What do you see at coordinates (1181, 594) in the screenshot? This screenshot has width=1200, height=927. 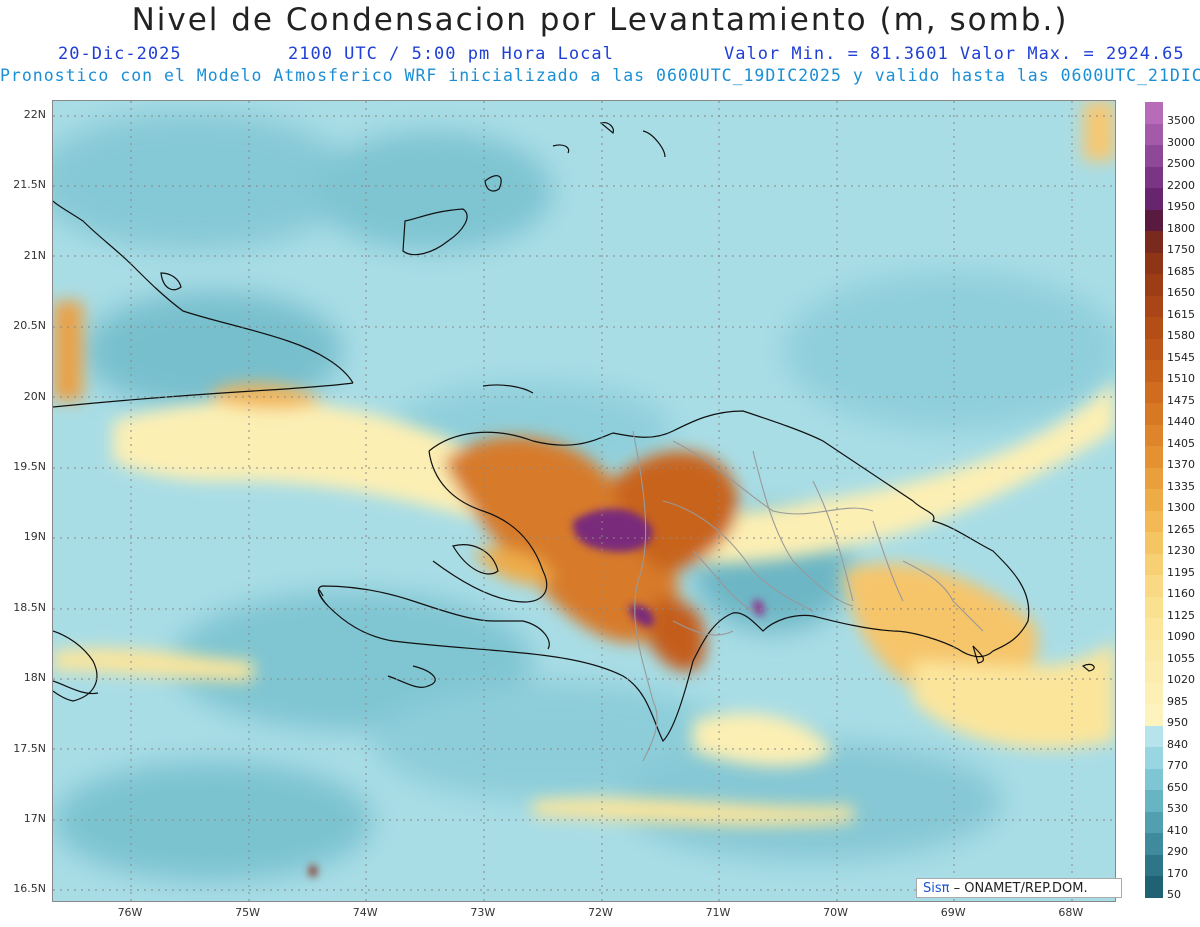 I see `colorbar-label: 1160` at bounding box center [1181, 594].